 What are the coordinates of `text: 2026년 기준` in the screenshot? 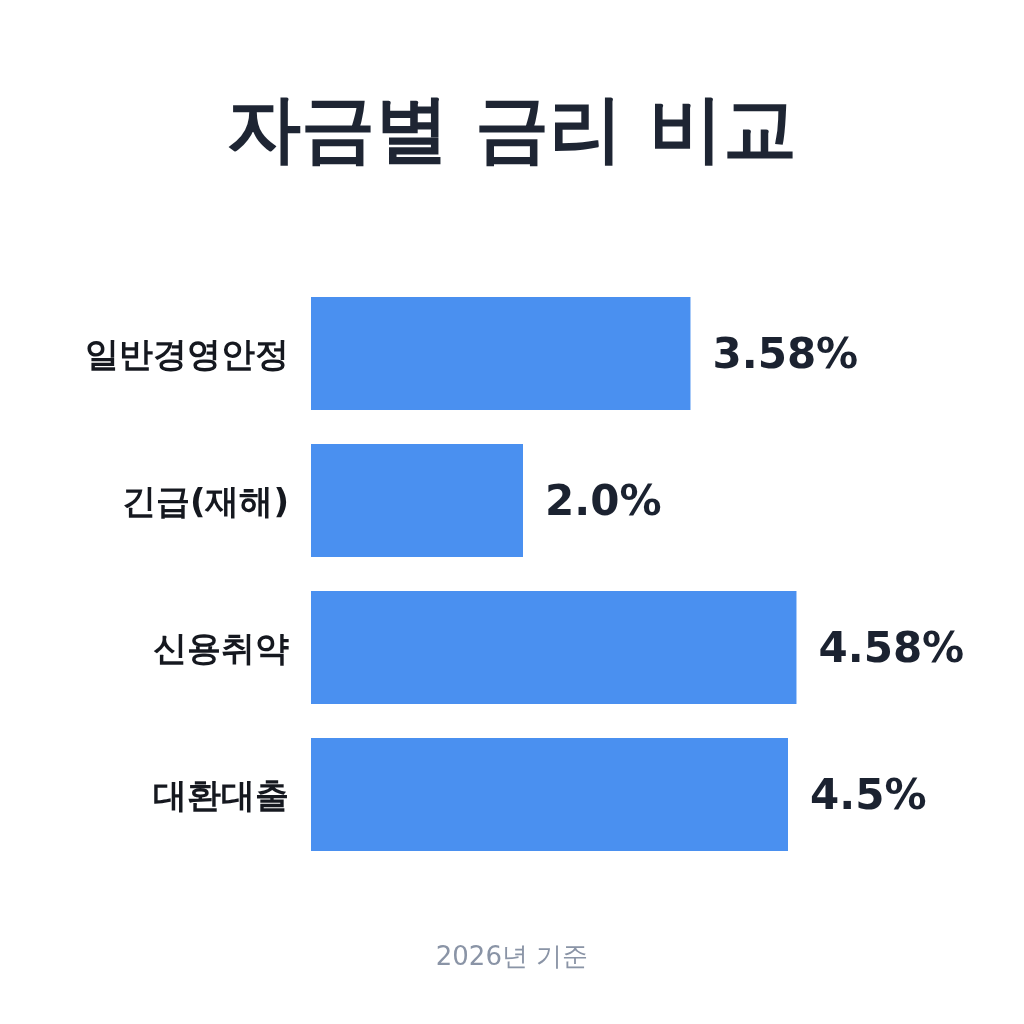 It's located at (512, 956).